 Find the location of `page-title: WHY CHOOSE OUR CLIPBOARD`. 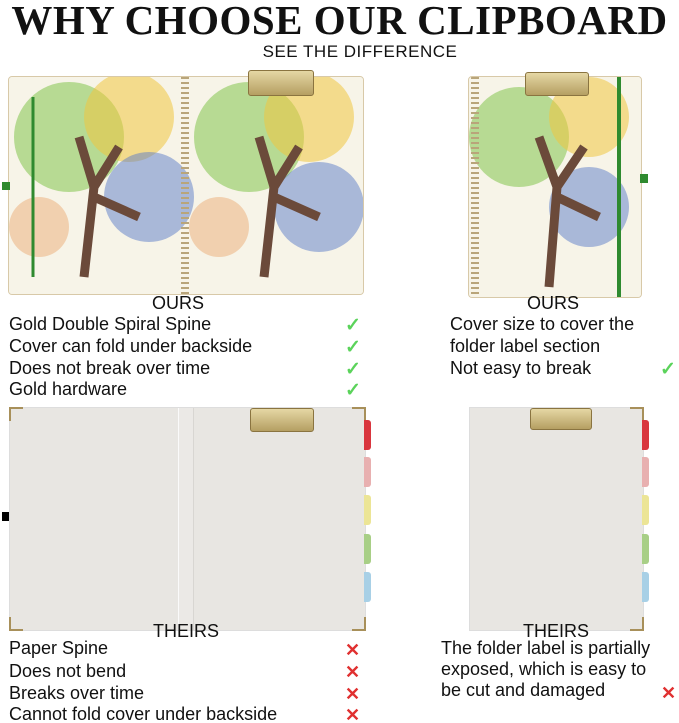

page-title: WHY CHOOSE OUR CLIPBOARD is located at coordinates (339, 21).